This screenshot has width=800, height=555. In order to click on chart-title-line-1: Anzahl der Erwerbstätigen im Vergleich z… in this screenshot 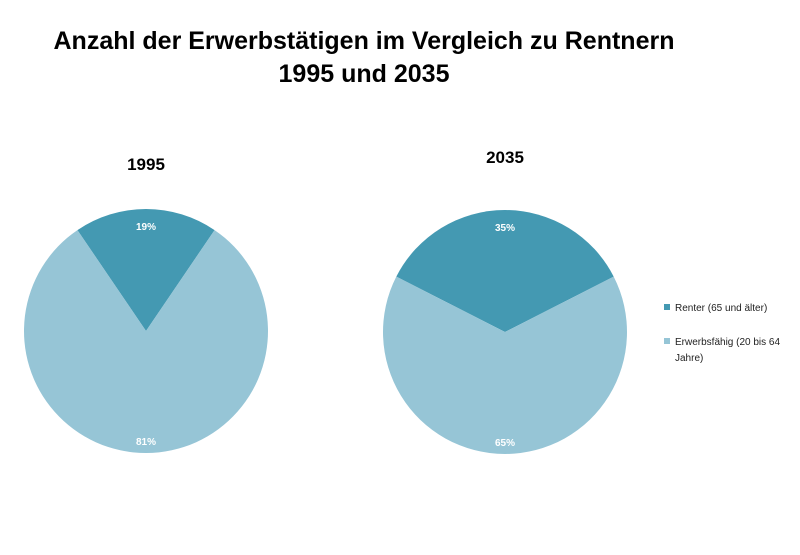, I will do `click(364, 41)`.